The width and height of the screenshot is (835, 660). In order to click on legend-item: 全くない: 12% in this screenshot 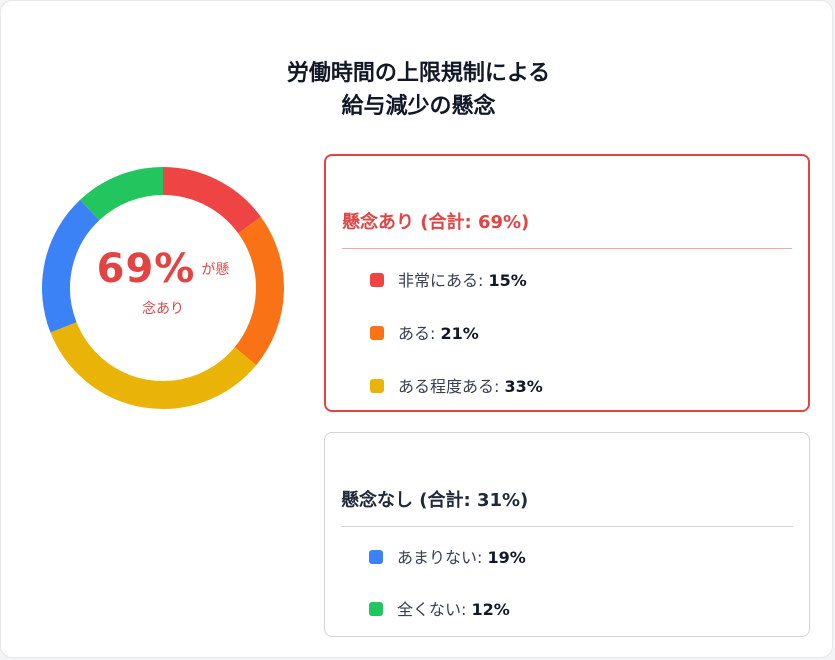, I will do `click(439, 607)`.